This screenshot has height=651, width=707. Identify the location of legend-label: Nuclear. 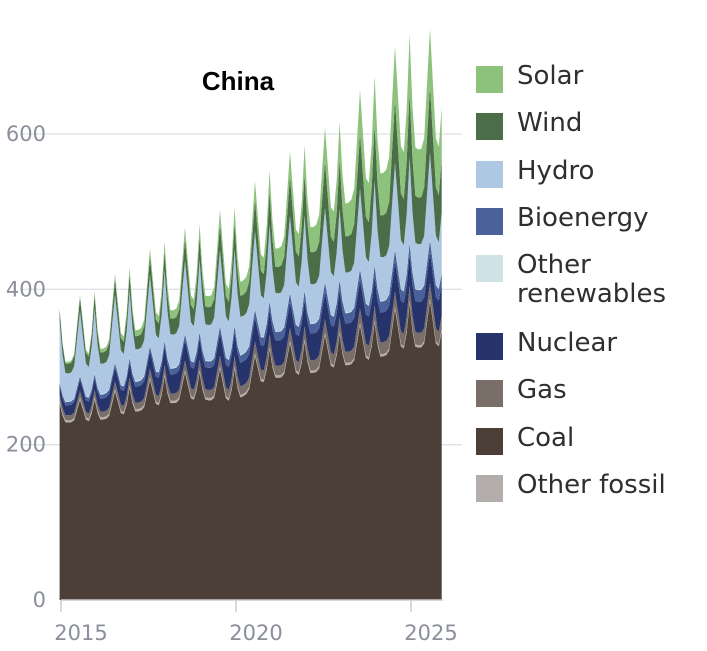
(567, 343).